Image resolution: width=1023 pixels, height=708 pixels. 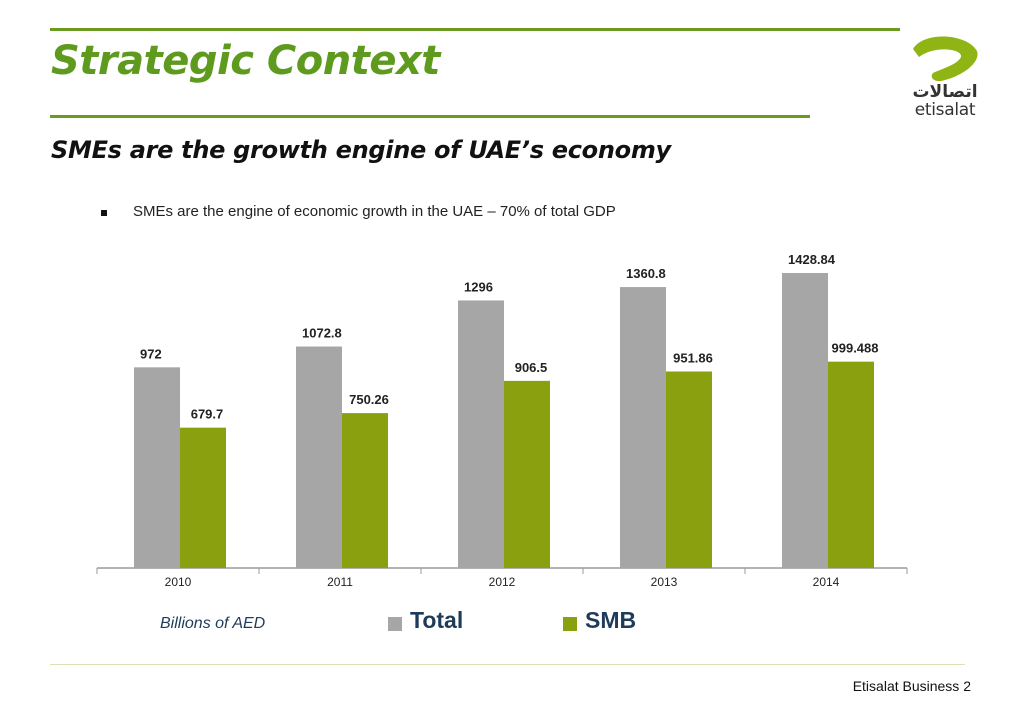 What do you see at coordinates (478, 286) in the screenshot?
I see `data-label-total-2012: 1296` at bounding box center [478, 286].